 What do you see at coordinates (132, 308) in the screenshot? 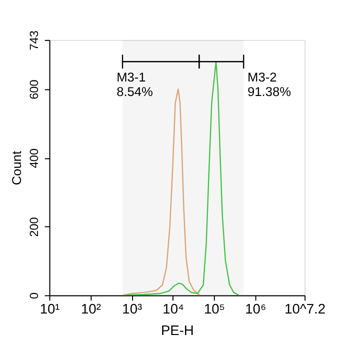
I see `x-tick-label: 10³` at bounding box center [132, 308].